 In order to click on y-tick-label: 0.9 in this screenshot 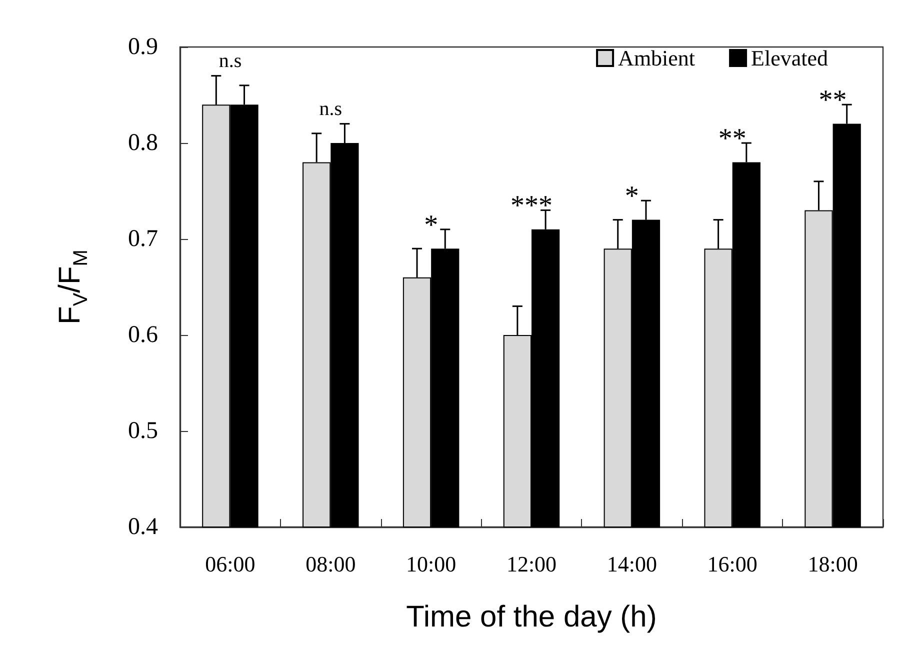, I will do `click(143, 47)`.